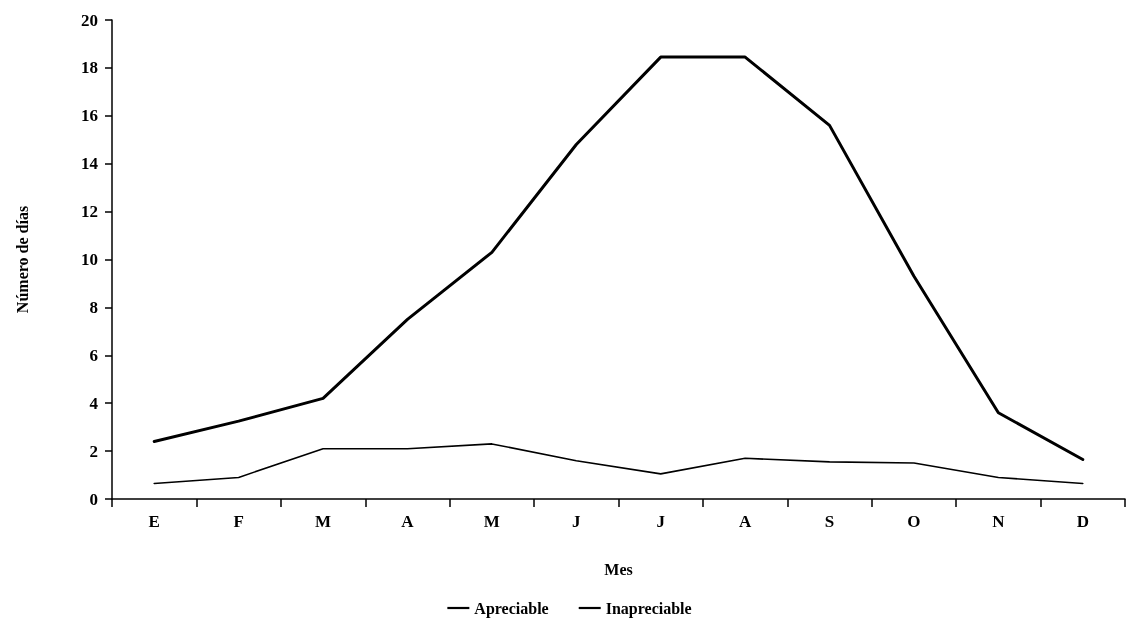  What do you see at coordinates (1082, 521) in the screenshot?
I see `x-tick-label: D` at bounding box center [1082, 521].